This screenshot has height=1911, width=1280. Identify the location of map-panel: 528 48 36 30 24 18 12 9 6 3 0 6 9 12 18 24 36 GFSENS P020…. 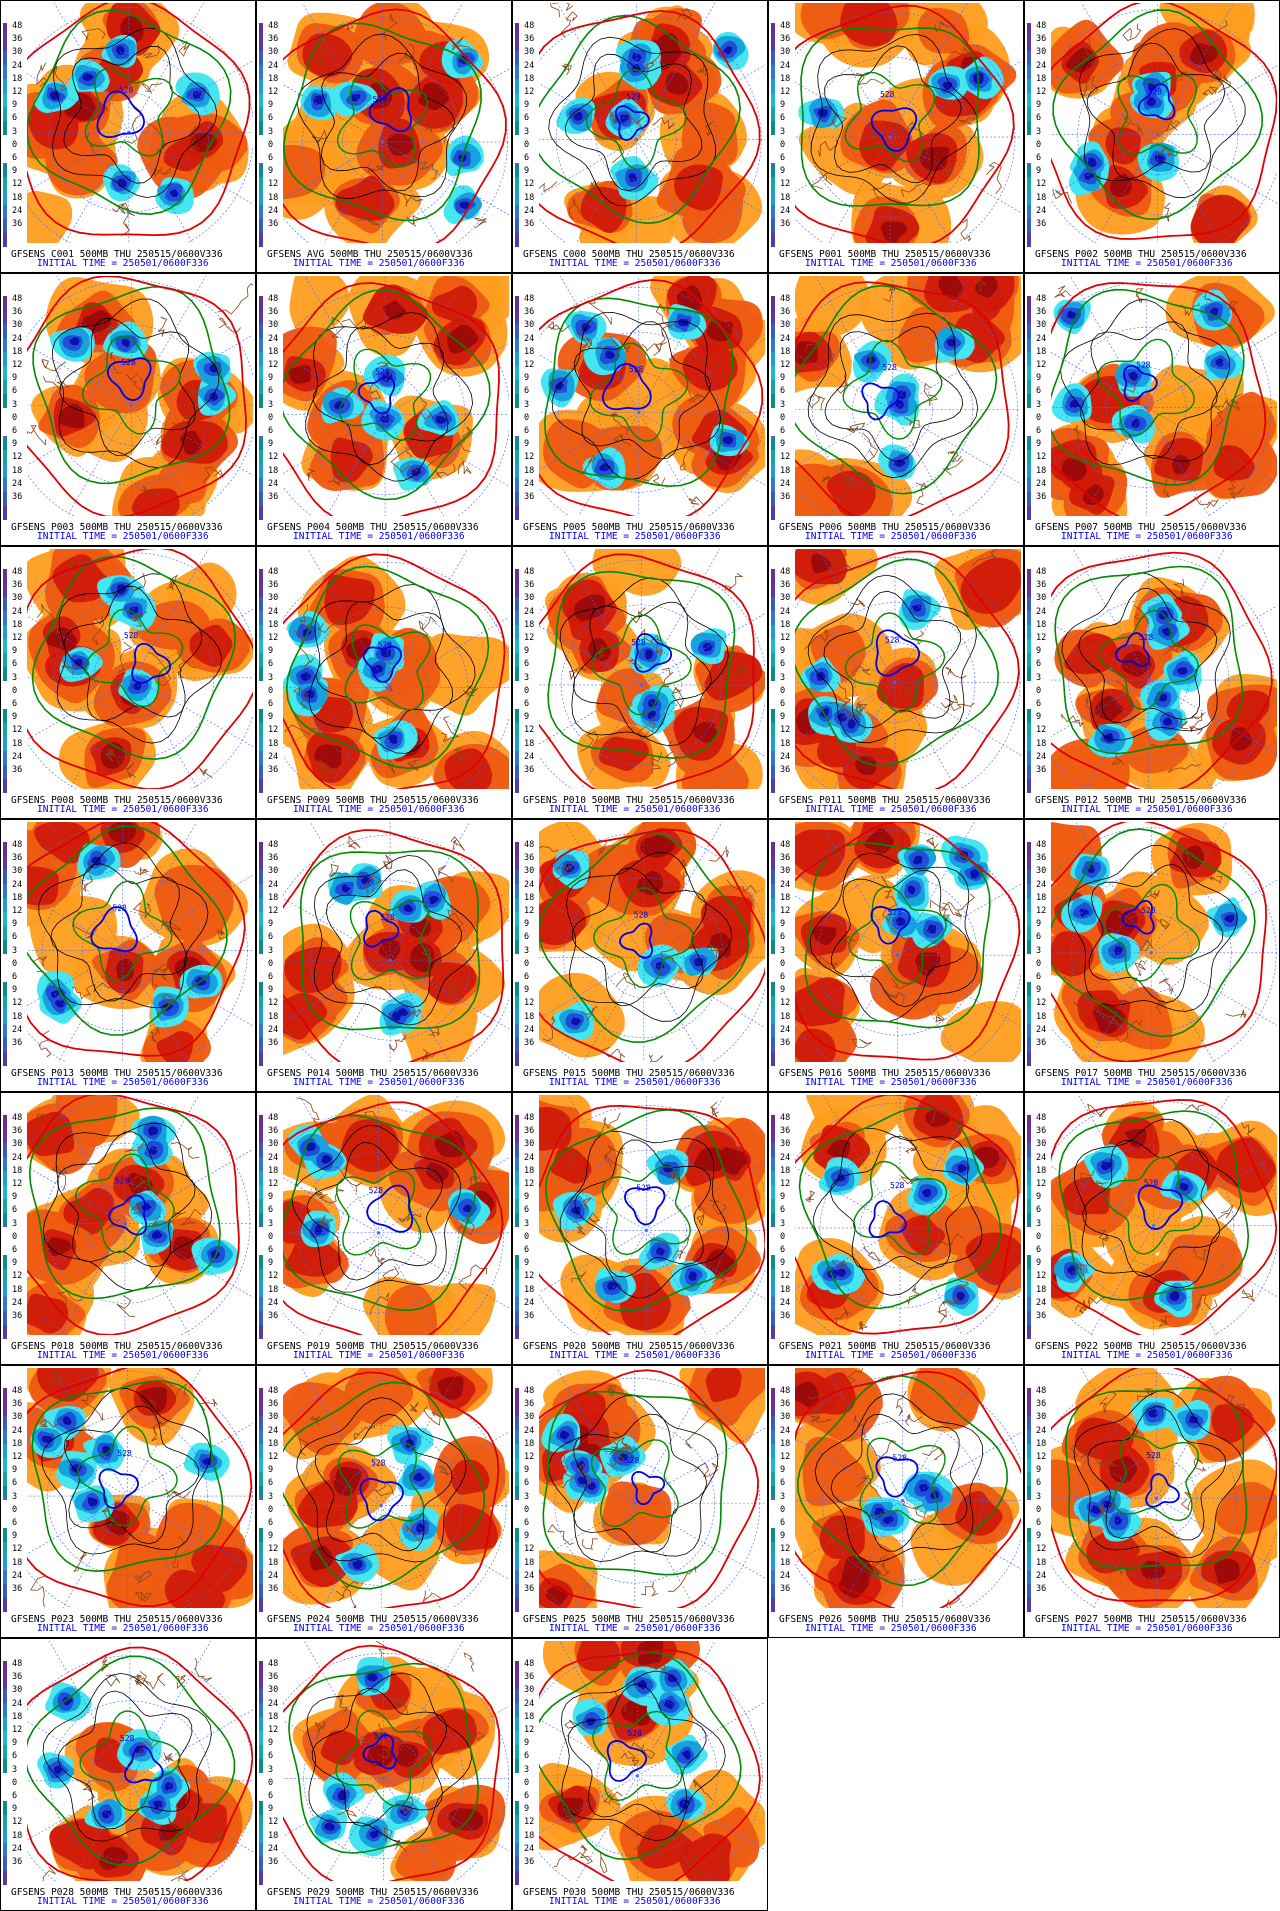
(640, 1228).